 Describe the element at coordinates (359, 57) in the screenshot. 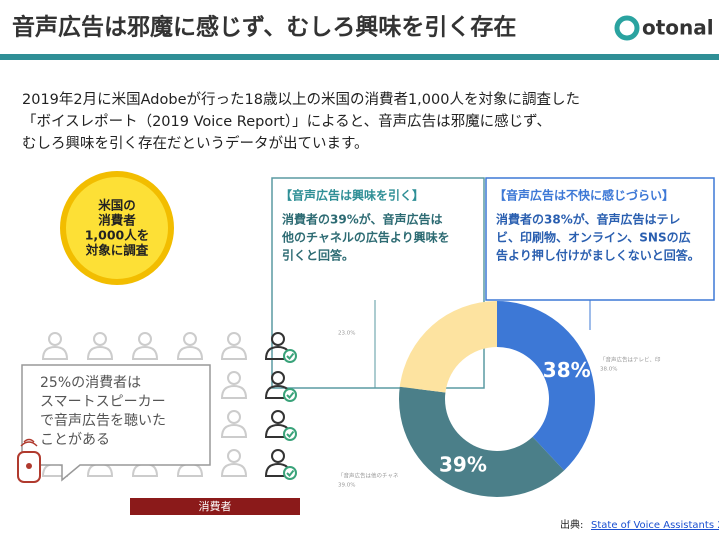

I see `title-bar` at that location.